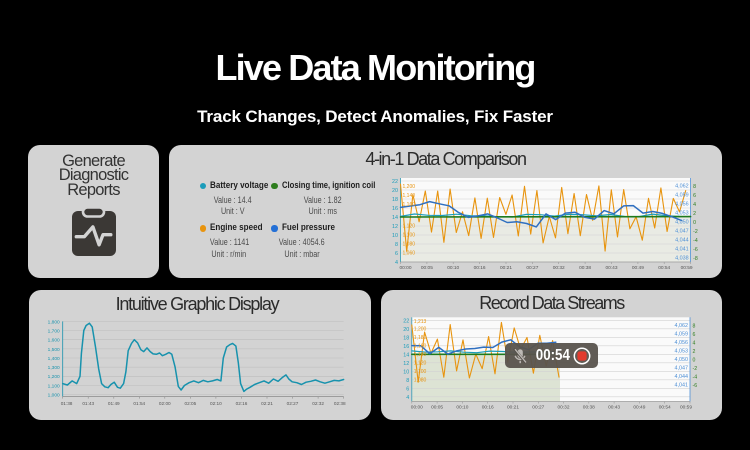 Image resolution: width=750 pixels, height=450 pixels. What do you see at coordinates (437, 408) in the screenshot?
I see `svg-text: 00:05` at bounding box center [437, 408].